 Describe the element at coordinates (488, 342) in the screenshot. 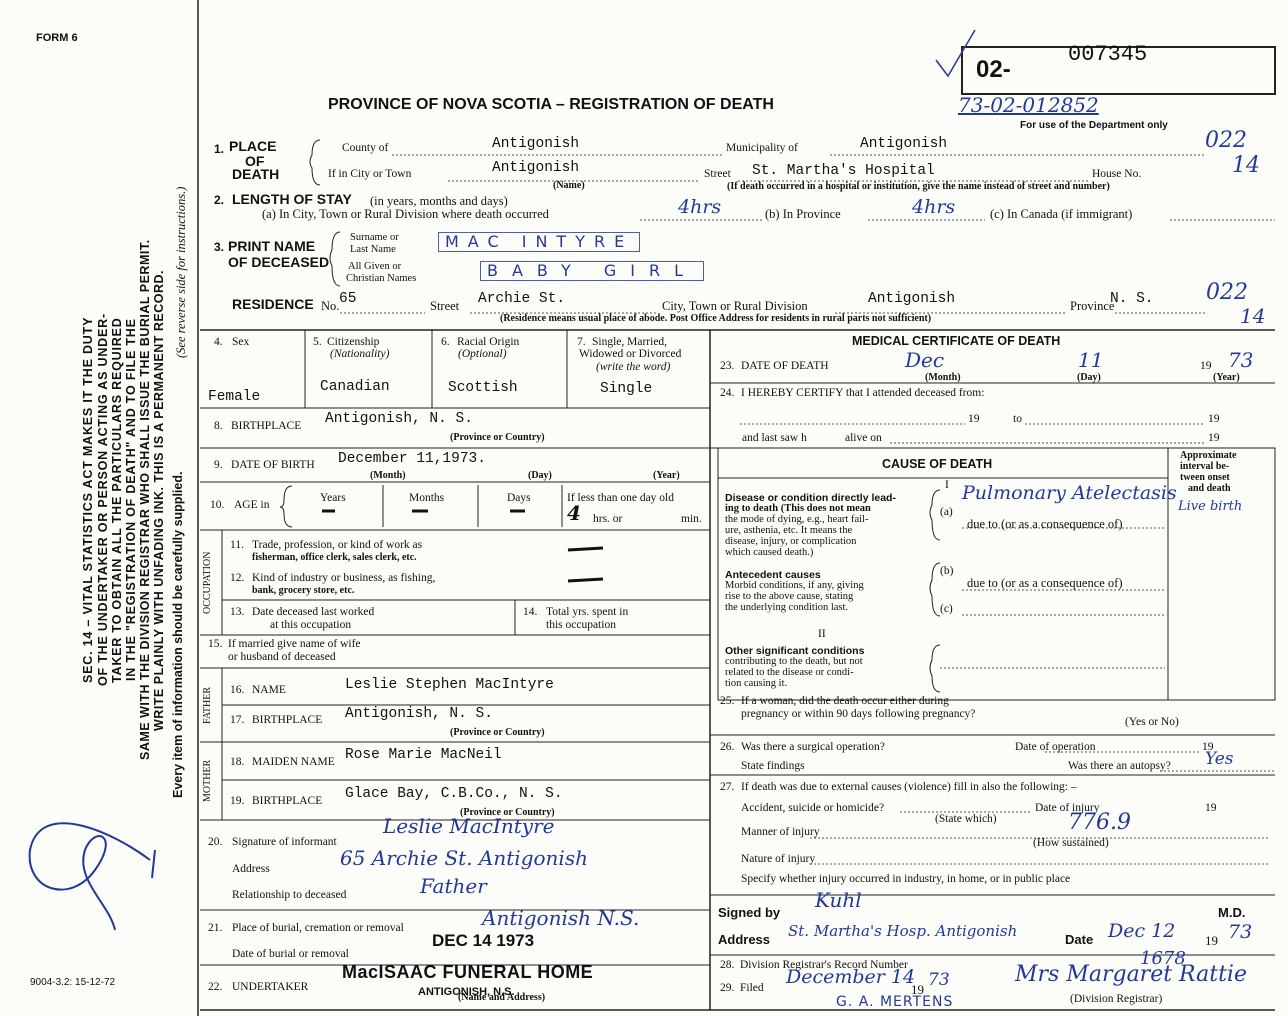

I see `label: Racial Origin` at that location.